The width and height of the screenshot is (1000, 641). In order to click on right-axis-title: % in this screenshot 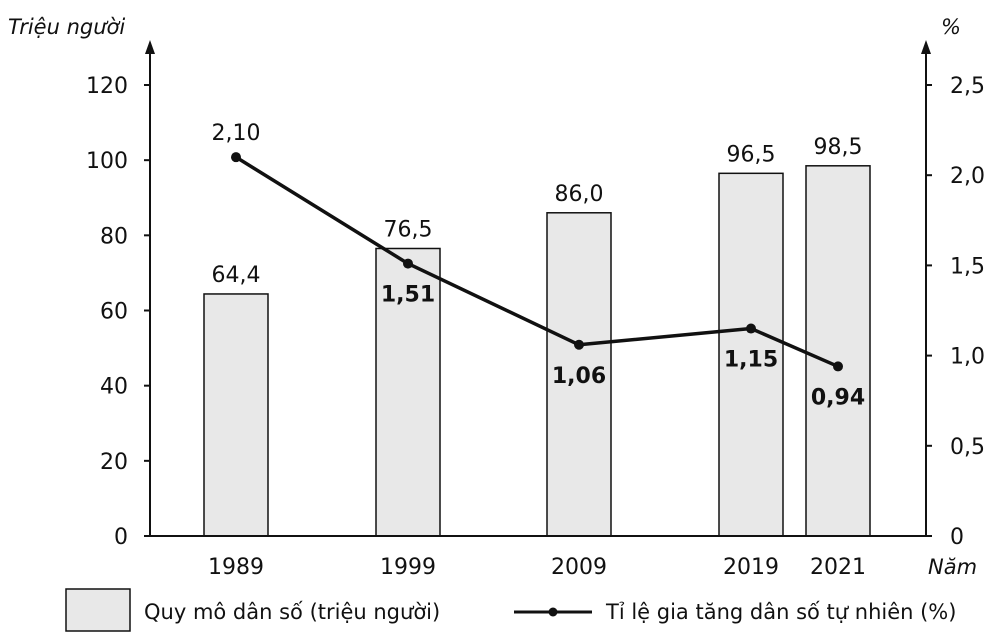, I will do `click(951, 27)`.